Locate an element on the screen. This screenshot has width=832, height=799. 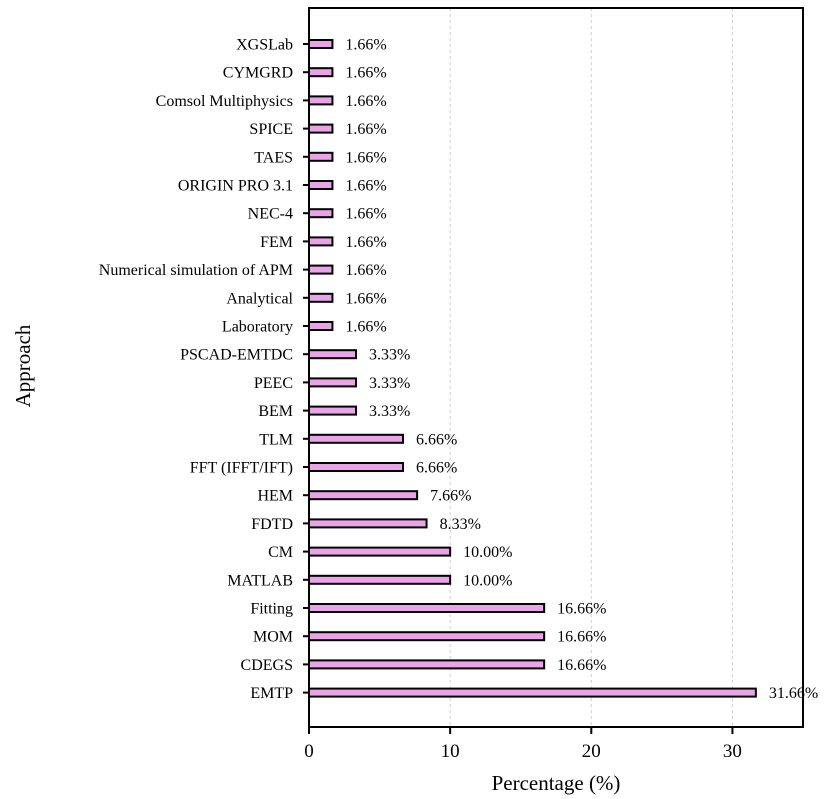
category-label-1: CYMGRD is located at coordinates (258, 73).